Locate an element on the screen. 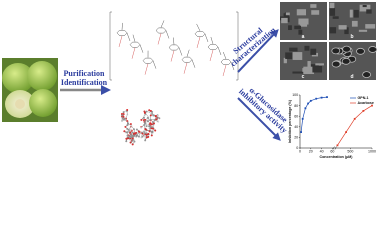 This screenshot has width=378, height=240. y-tick-label: 40 is located at coordinates (296, 127).